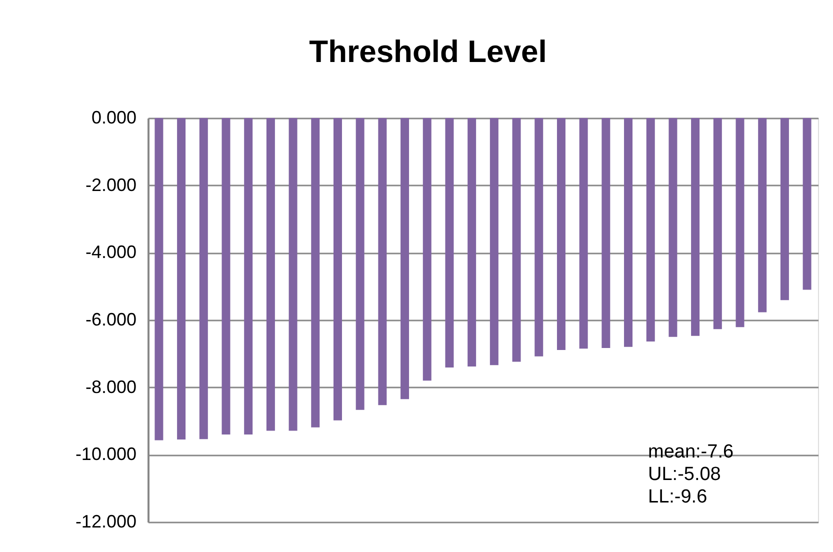 The image size is (833, 552). I want to click on annotation: LL:-9.6, so click(678, 497).